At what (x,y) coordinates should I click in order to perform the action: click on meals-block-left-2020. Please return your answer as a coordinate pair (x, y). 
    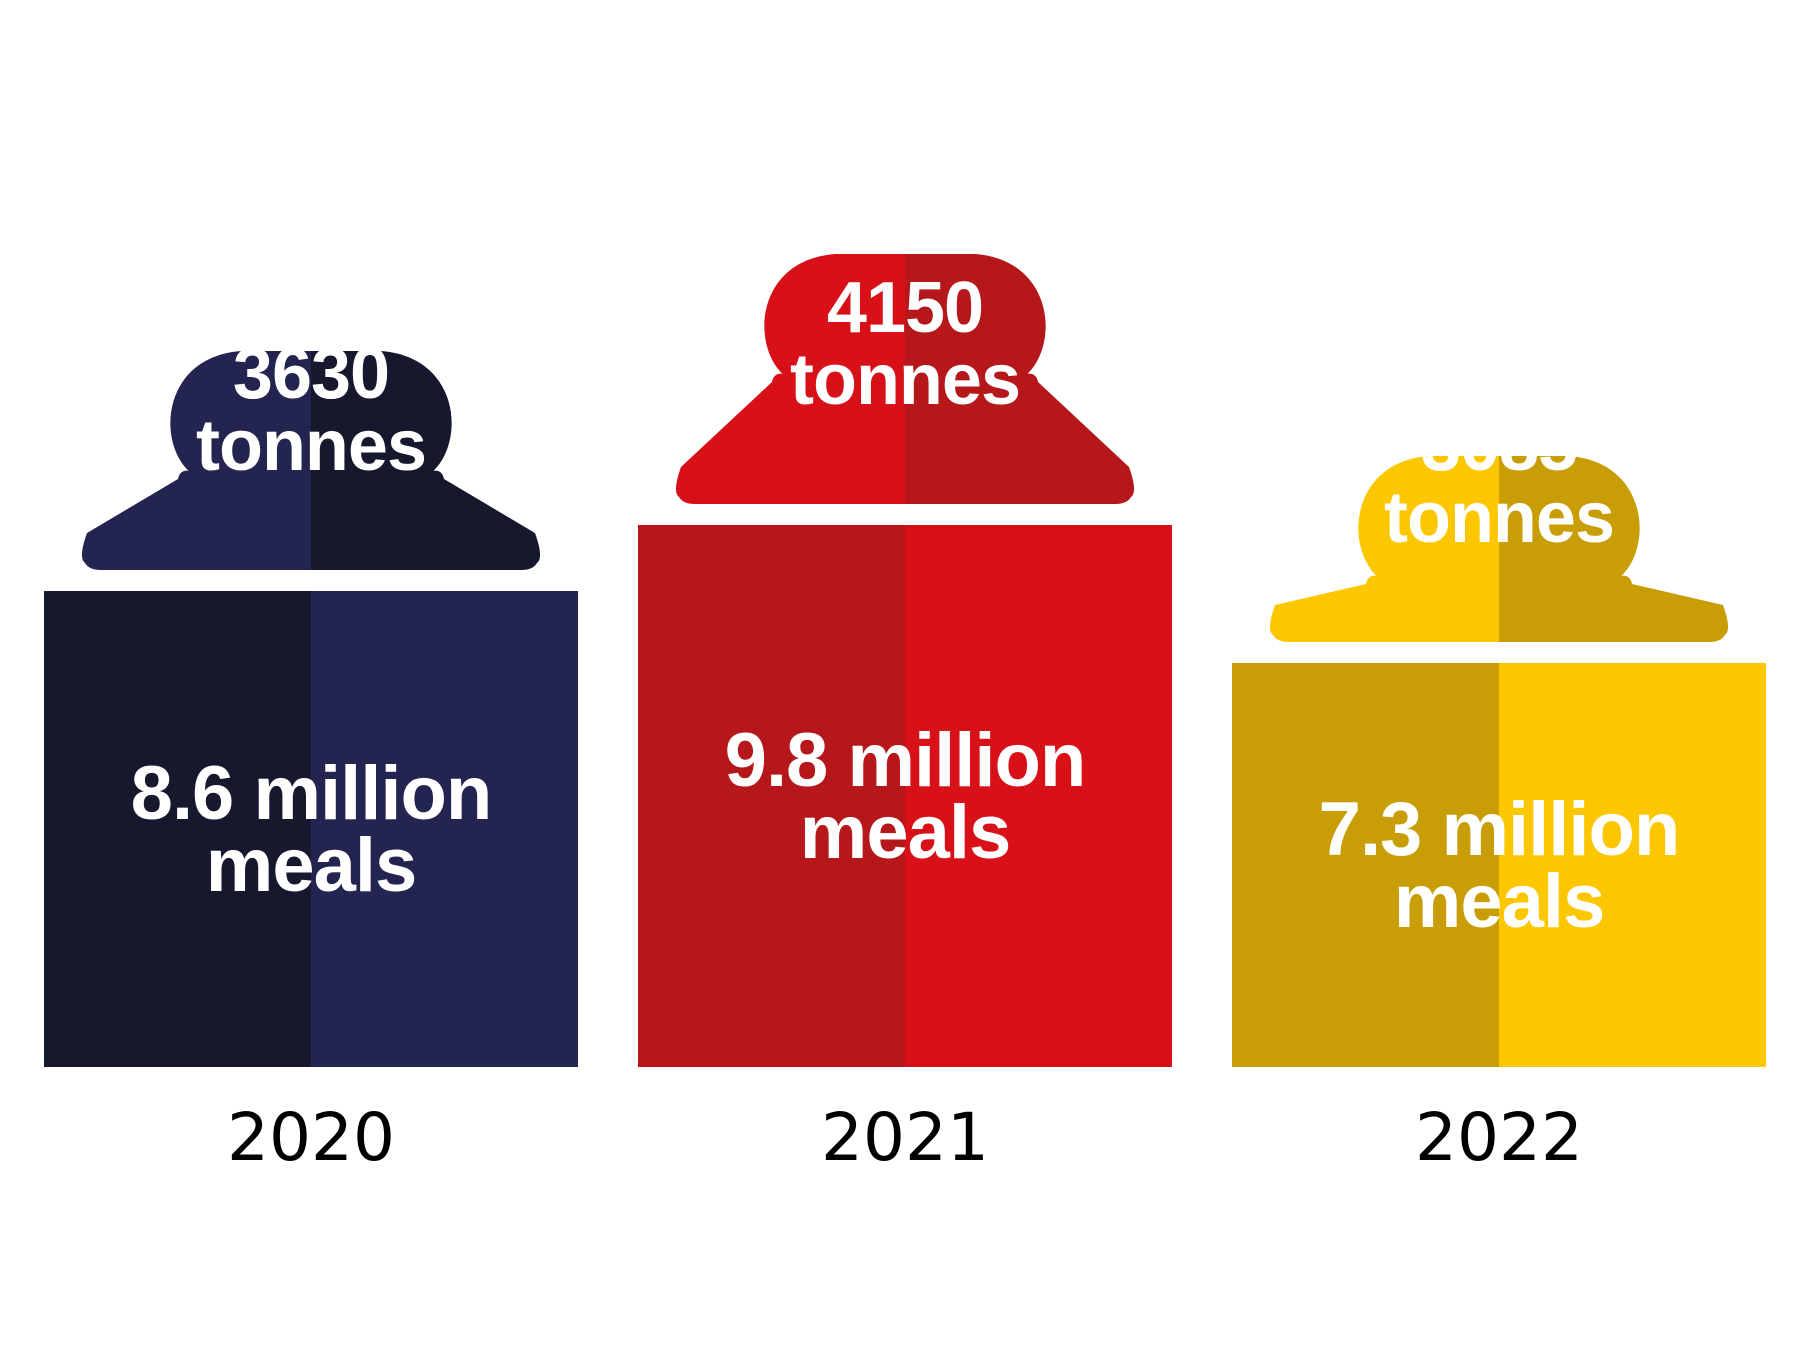
    Looking at the image, I should click on (177, 829).